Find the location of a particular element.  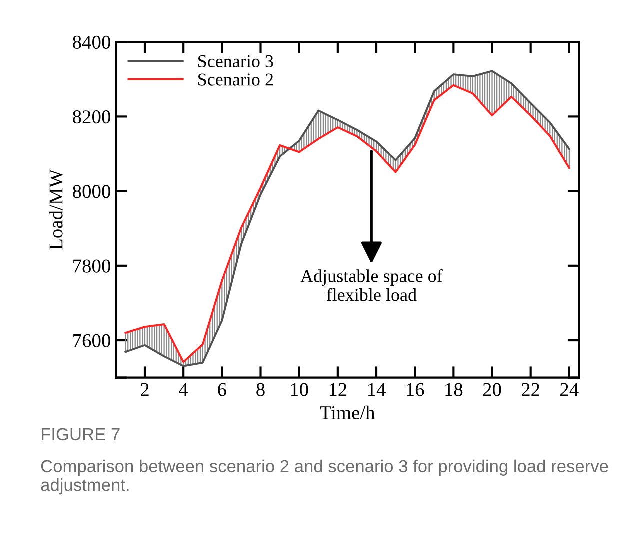

y-tick-label: 8400 is located at coordinates (91, 43).